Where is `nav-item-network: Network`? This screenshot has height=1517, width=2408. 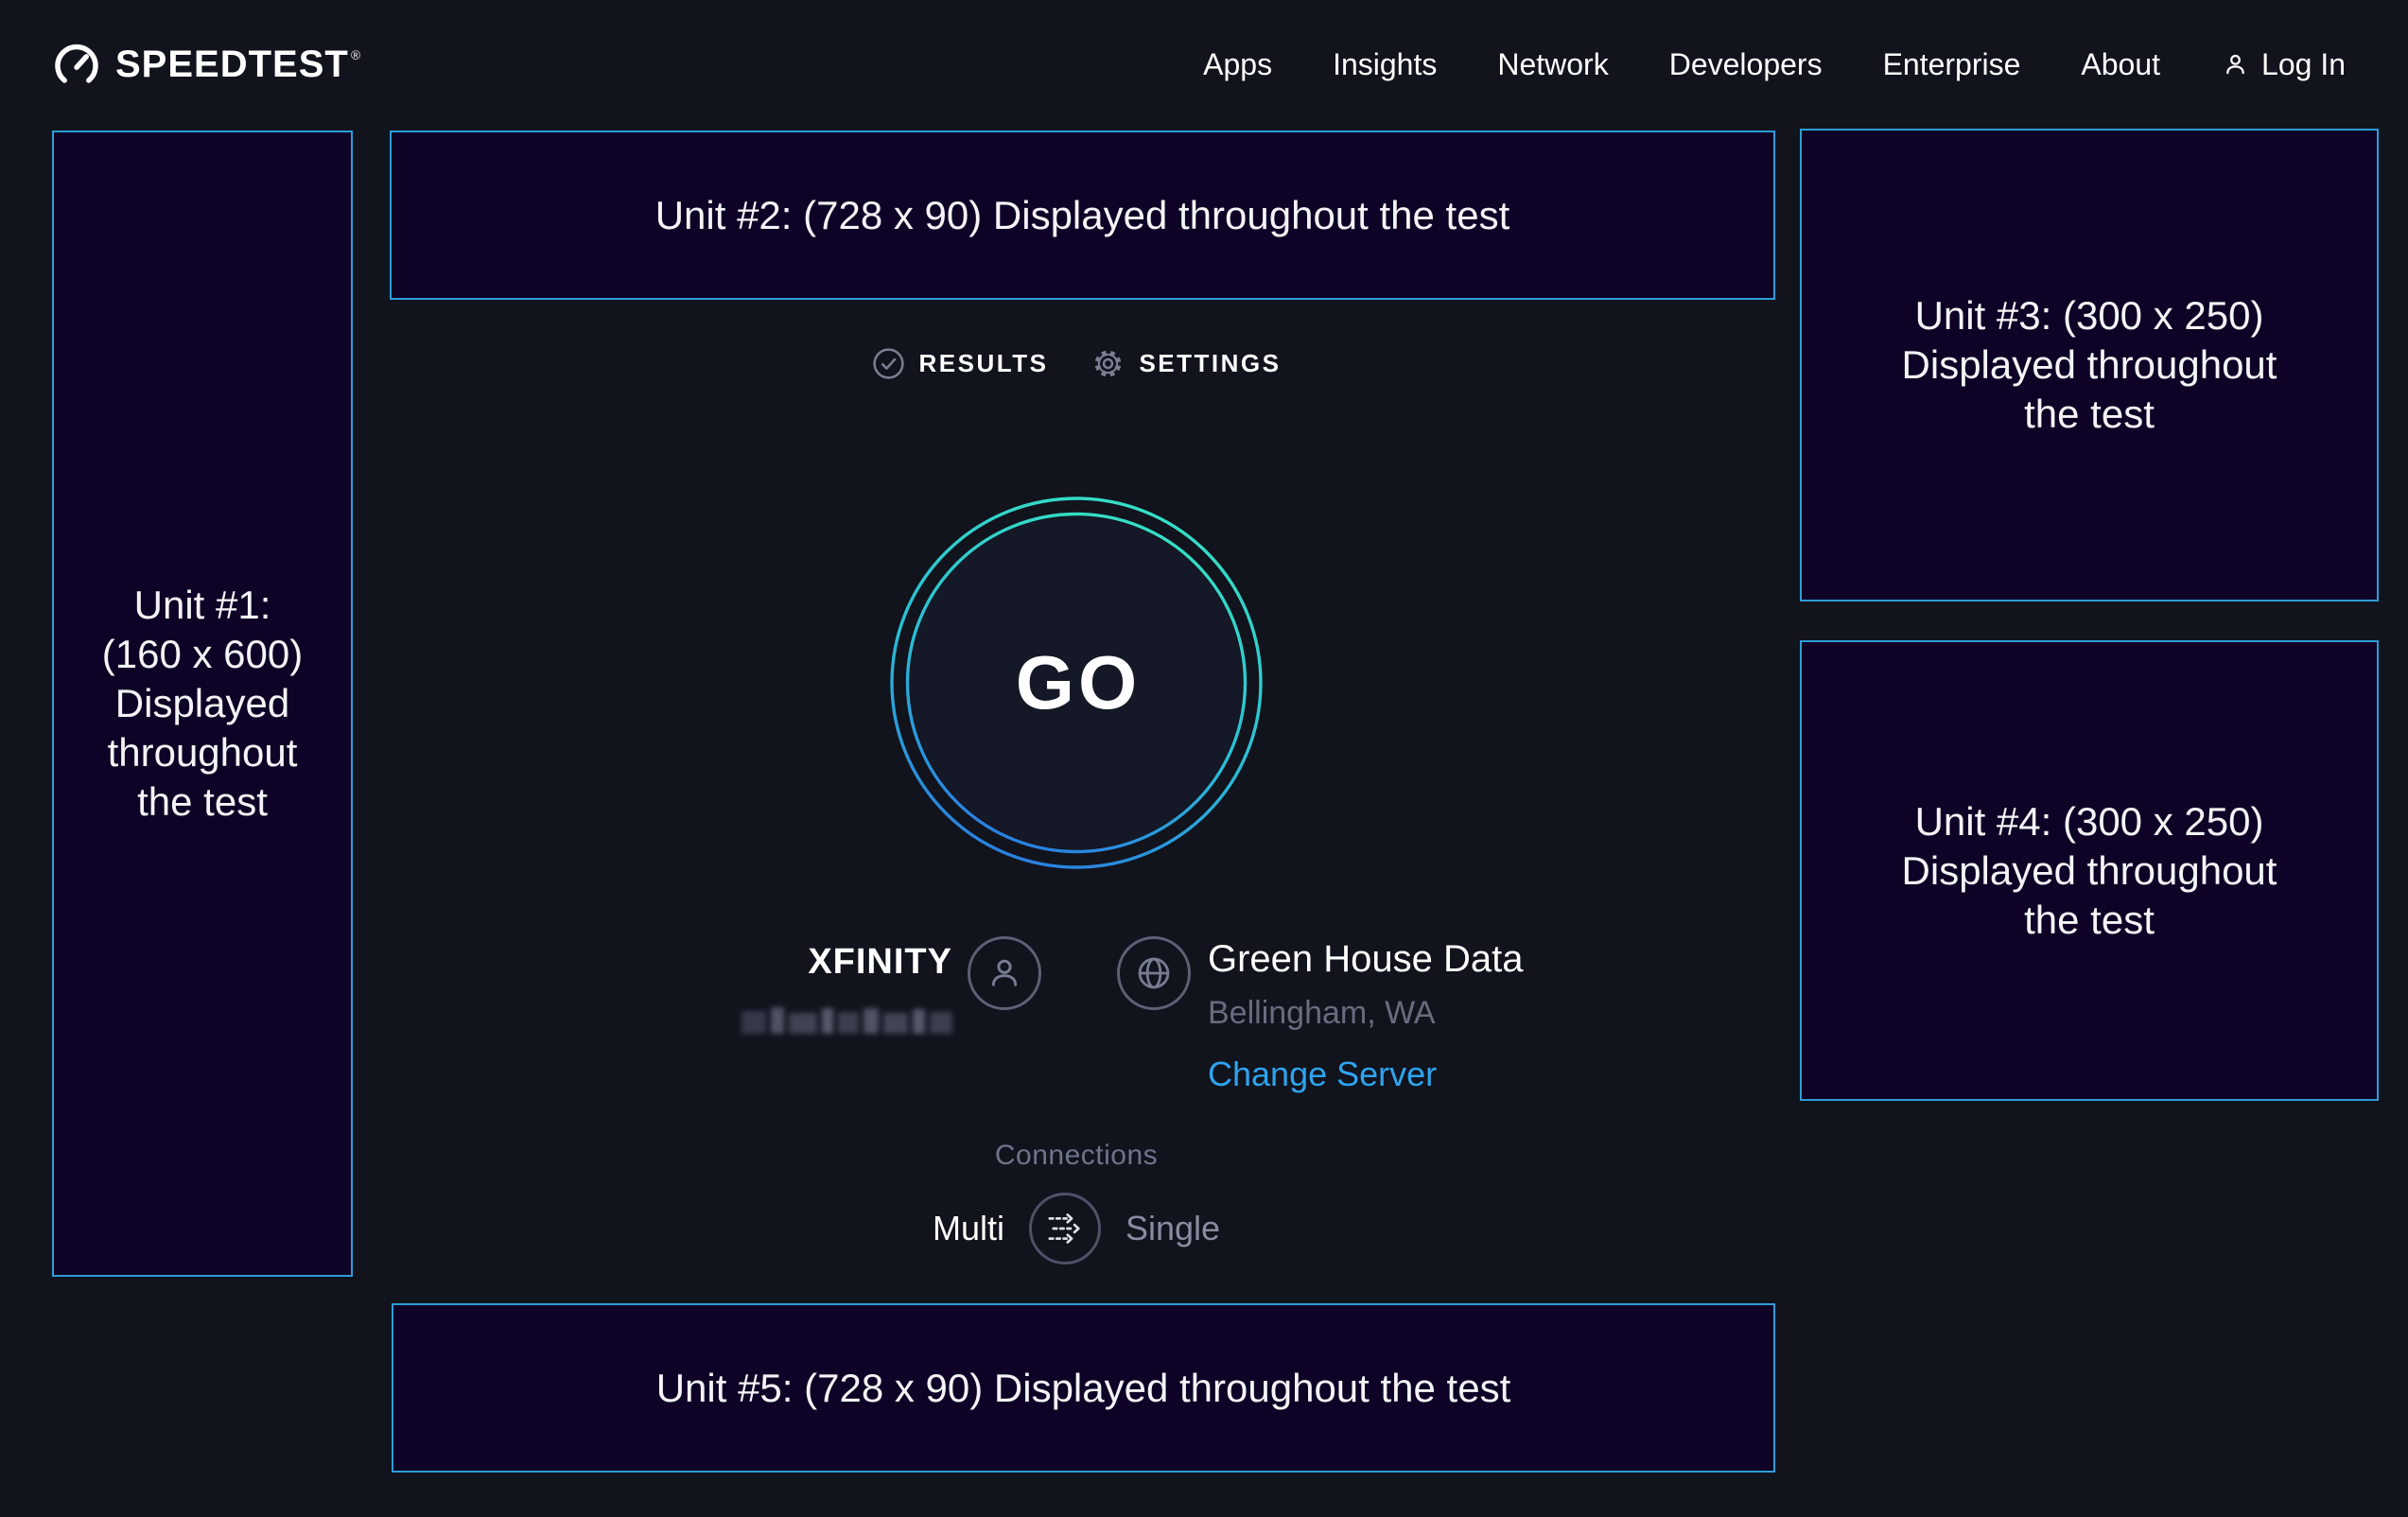
nav-item-network: Network is located at coordinates (1553, 63).